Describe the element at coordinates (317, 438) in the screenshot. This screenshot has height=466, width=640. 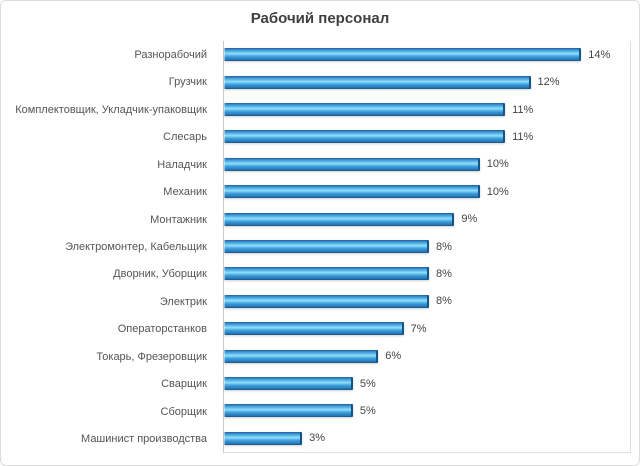
I see `value-label: 3%` at that location.